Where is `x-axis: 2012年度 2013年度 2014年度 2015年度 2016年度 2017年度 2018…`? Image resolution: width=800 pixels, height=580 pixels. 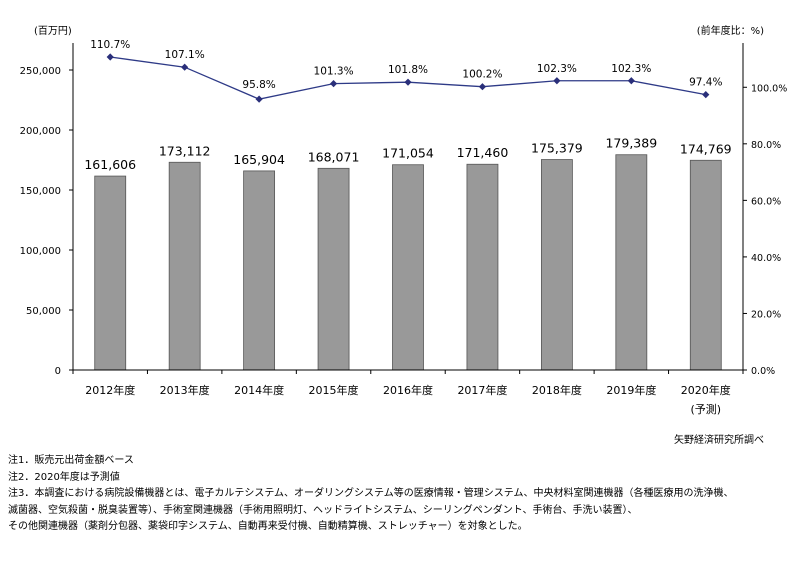
x-axis: 2012年度 2013年度 2014年度 2015年度 2016年度 2017年度 2018… is located at coordinates (408, 392).